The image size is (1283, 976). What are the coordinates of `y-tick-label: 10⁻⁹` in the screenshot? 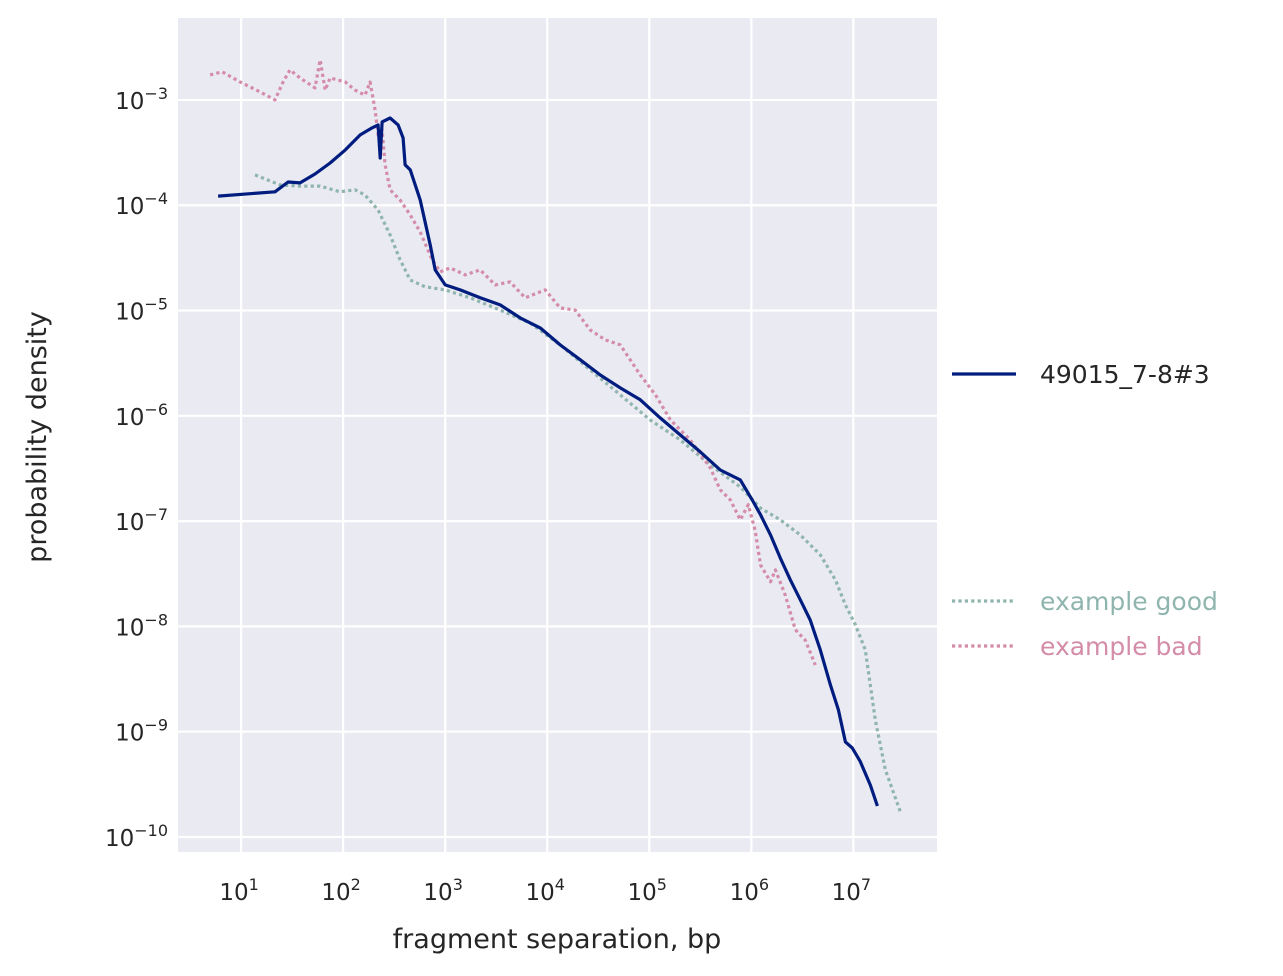 It's located at (141, 731).